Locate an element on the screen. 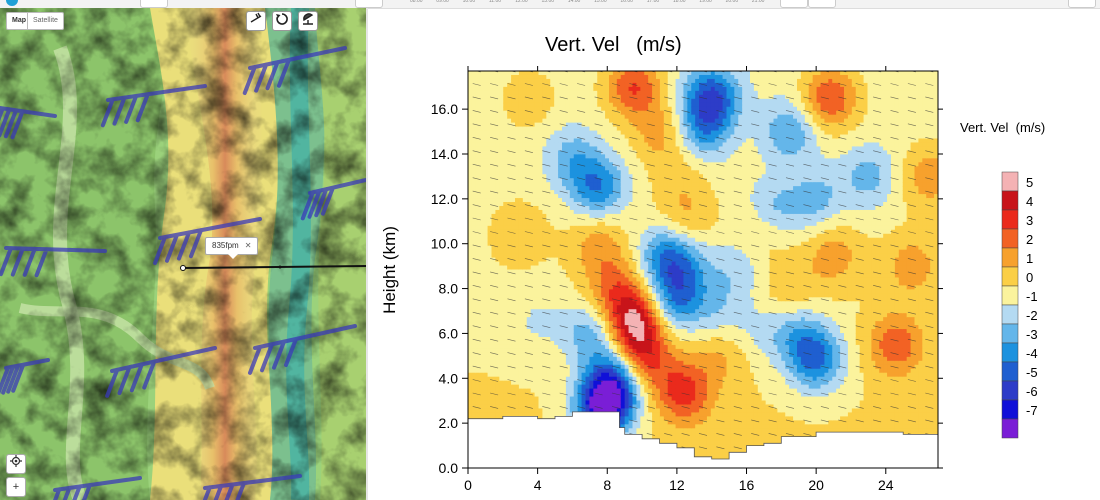 This screenshot has height=500, width=1100. app-logo is located at coordinates (12, 3).